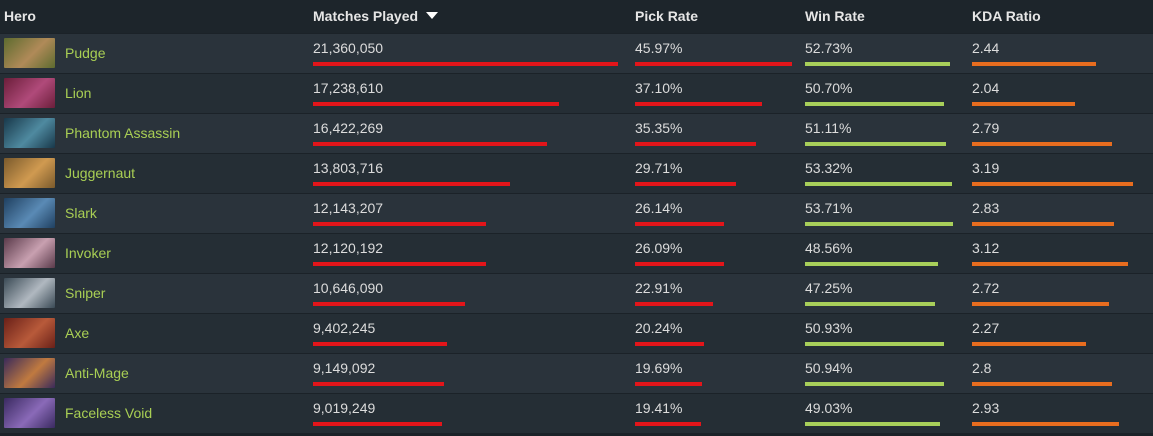  Describe the element at coordinates (888, 92) in the screenshot. I see `win-rate-cell: 50.70%` at that location.